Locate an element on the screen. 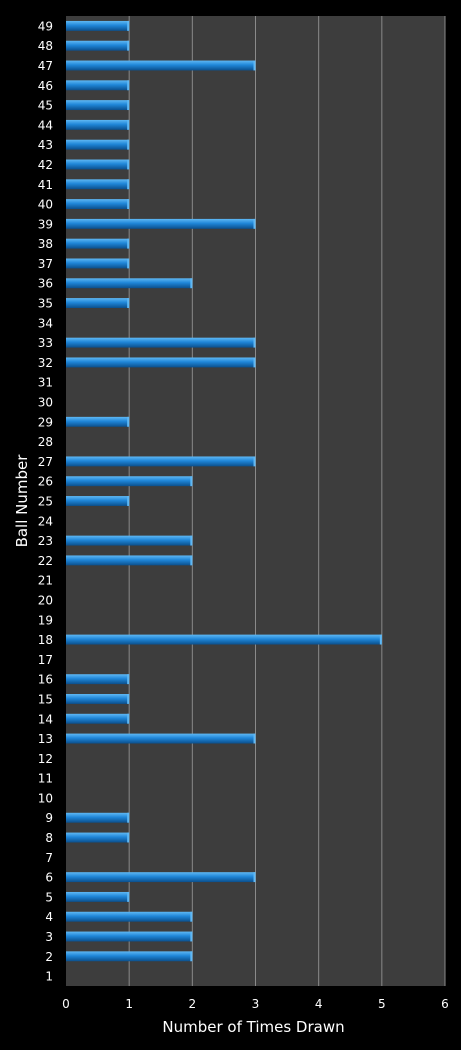 Image resolution: width=461 pixels, height=1050 pixels. y-tick-label: 18 is located at coordinates (45, 640).